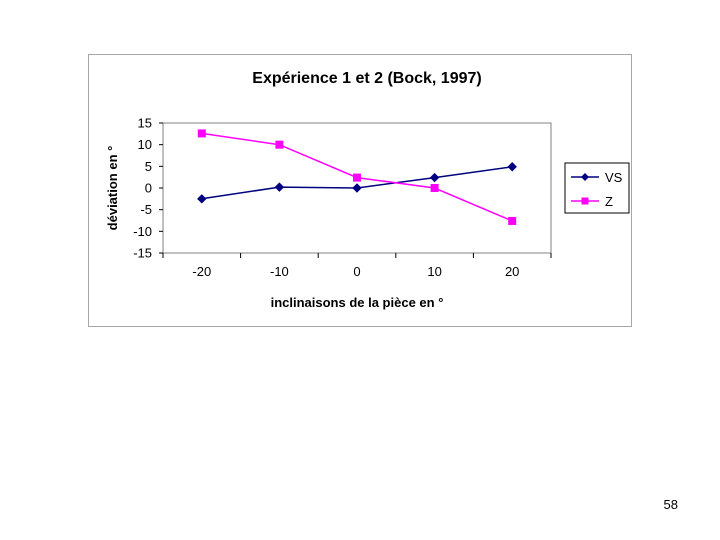  Describe the element at coordinates (366, 78) in the screenshot. I see `chart-title: Expérience 1 et 2 (Bock, 1997)` at that location.